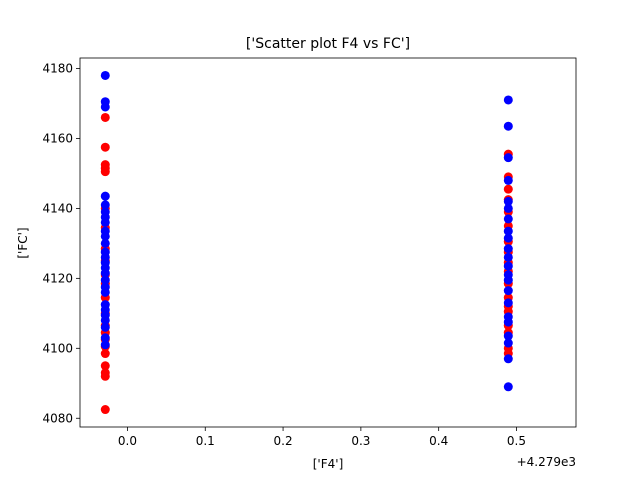 Image resolution: width=640 pixels, height=484 pixels. I want to click on y-axis: 4080 4100 4120 4140 4160 4180, so click(61, 243).